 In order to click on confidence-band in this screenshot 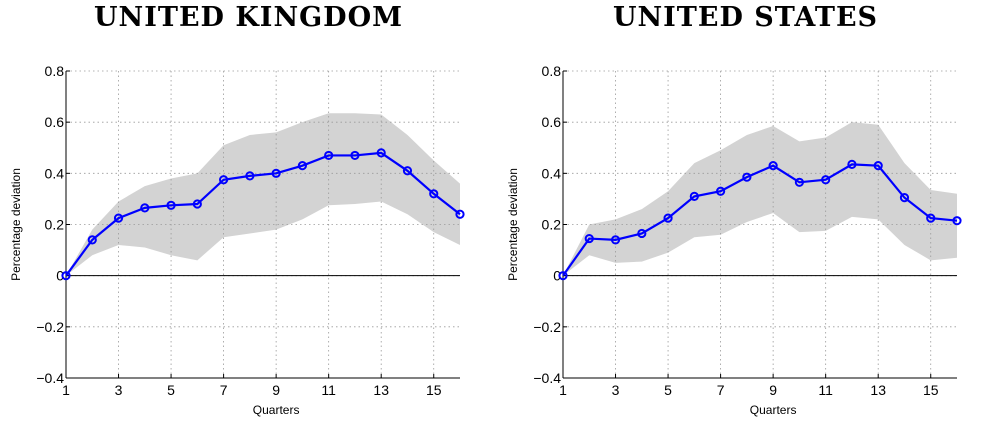, I will do `click(760, 199)`.